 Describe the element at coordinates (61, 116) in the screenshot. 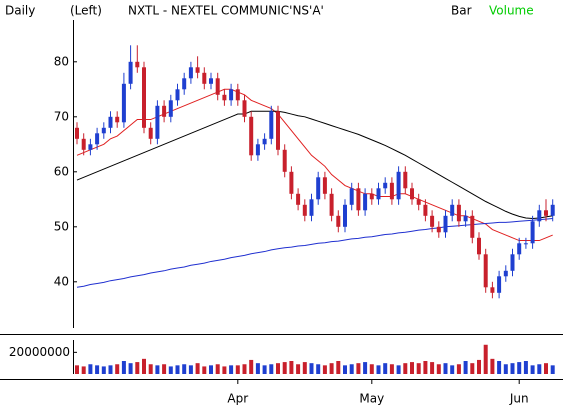

I see `y-tick-label: 70` at that location.